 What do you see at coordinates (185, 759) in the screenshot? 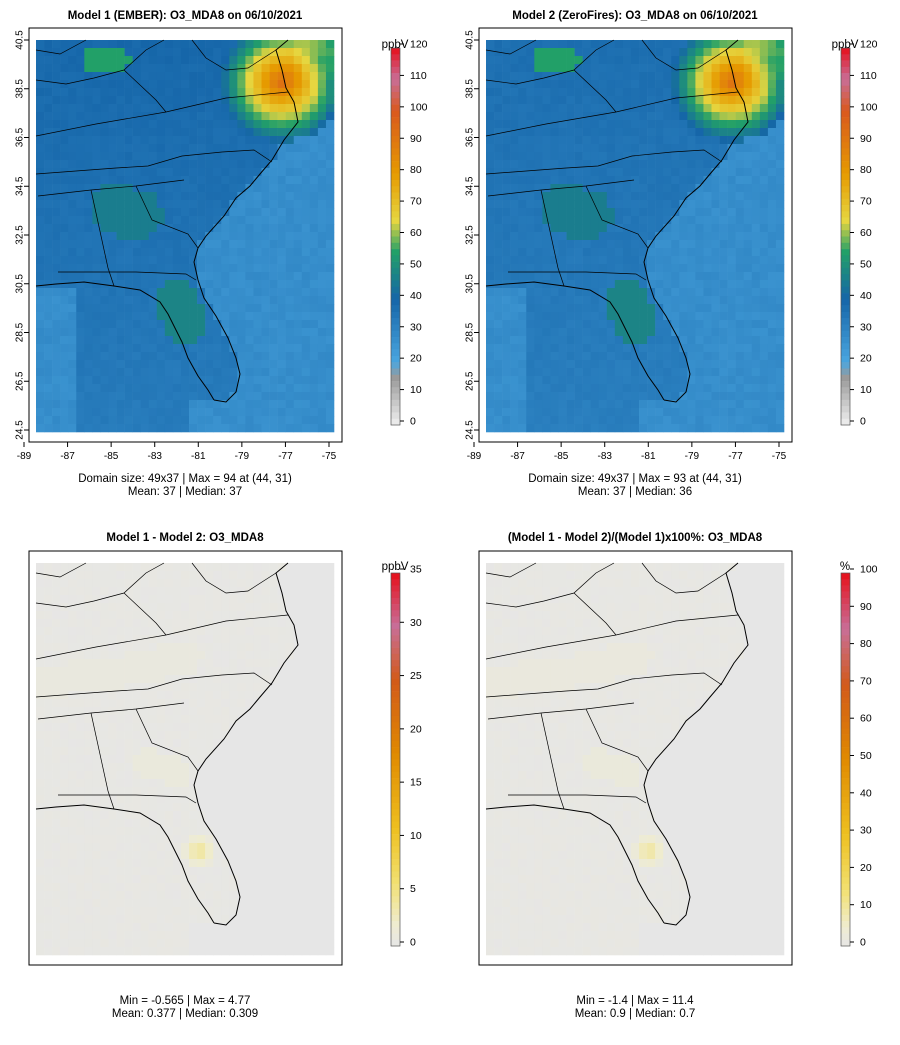
I see `heatmap-cells` at bounding box center [185, 759].